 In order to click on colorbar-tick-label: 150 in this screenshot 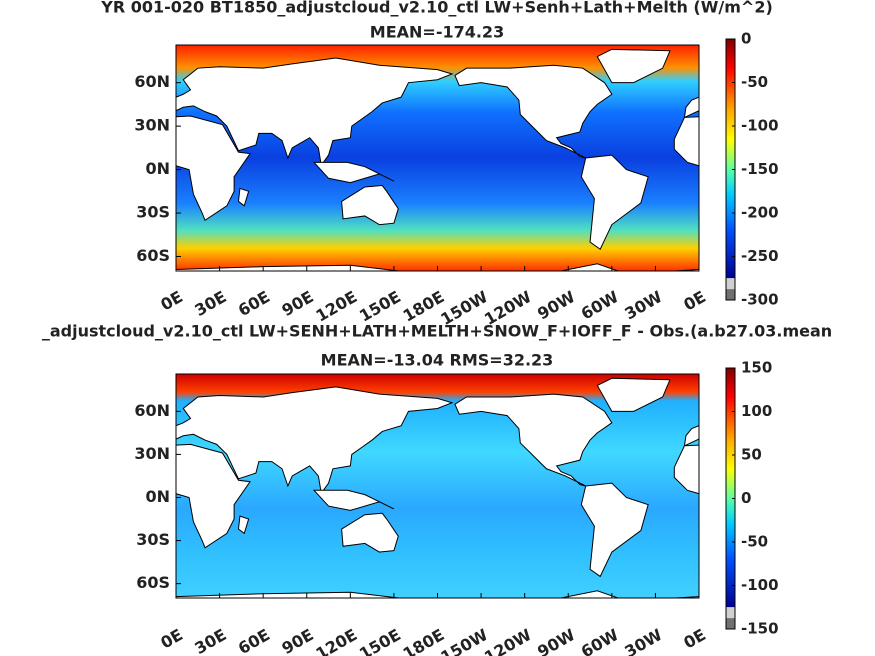, I will do `click(756, 368)`.